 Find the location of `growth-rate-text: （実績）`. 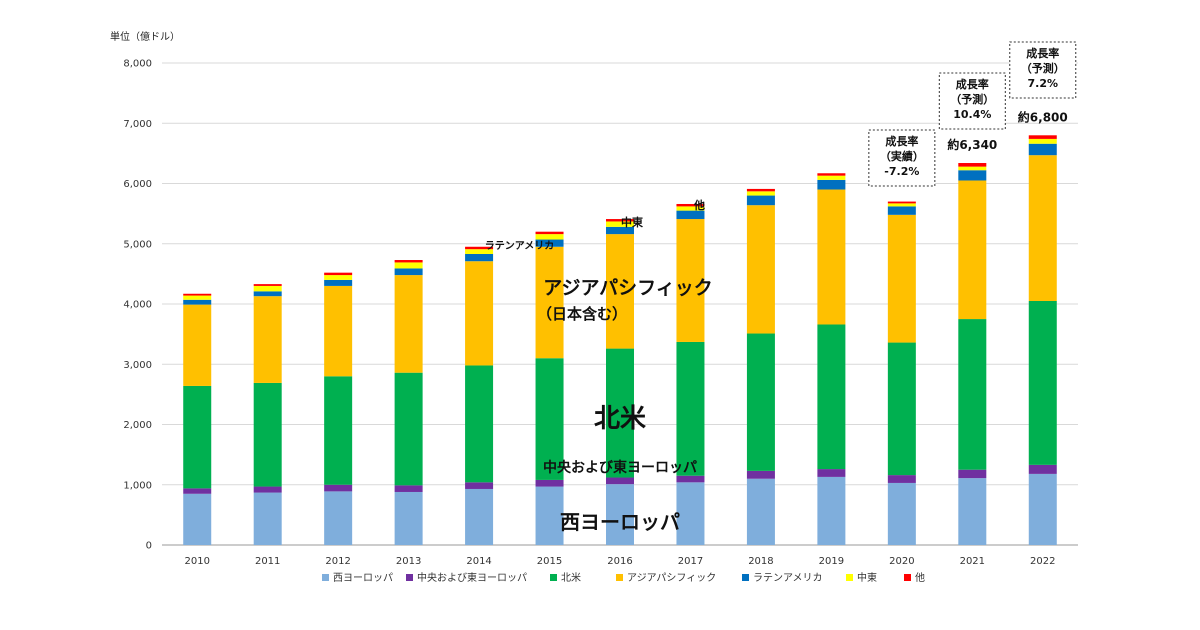

growth-rate-text: （実績） is located at coordinates (902, 156).